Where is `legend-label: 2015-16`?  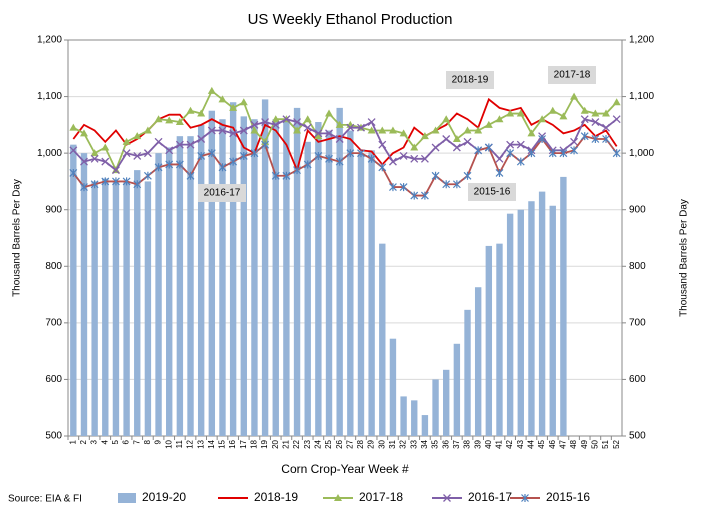 legend-label: 2015-16 is located at coordinates (568, 497).